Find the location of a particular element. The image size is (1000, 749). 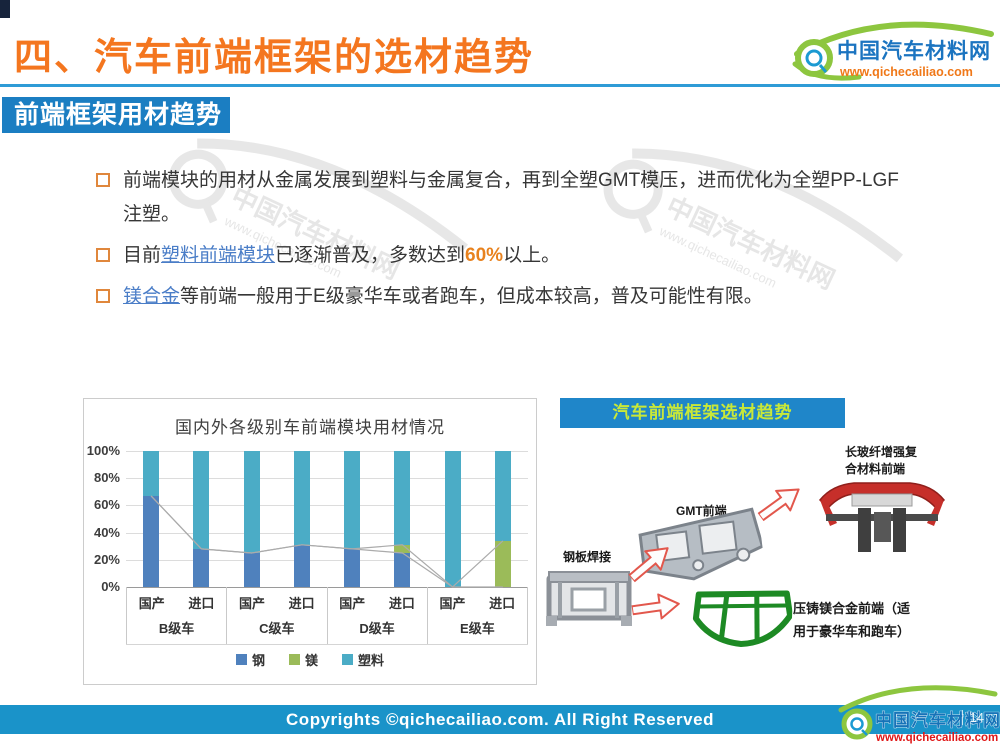

y-tick-label: 100% is located at coordinates (103, 450).